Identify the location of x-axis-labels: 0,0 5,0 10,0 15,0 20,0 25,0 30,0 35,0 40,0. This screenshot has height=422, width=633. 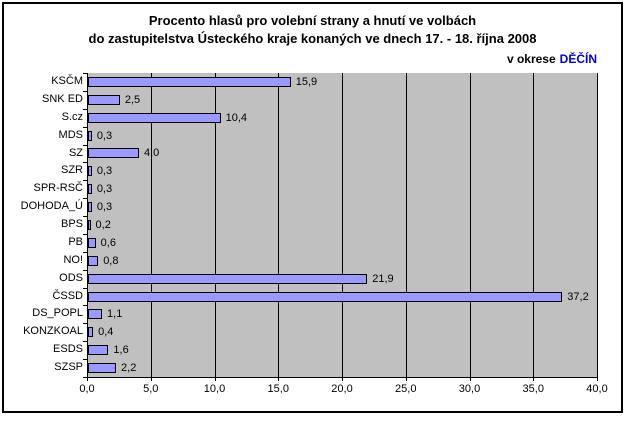
(343, 390).